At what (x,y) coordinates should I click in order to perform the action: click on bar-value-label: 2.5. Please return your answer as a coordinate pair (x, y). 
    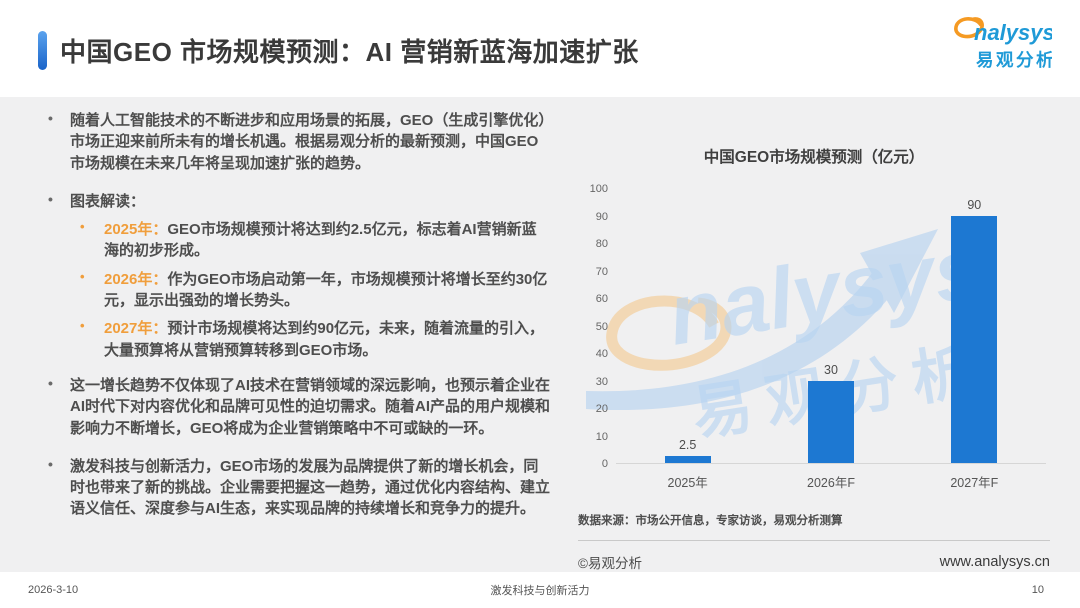
    Looking at the image, I should click on (687, 445).